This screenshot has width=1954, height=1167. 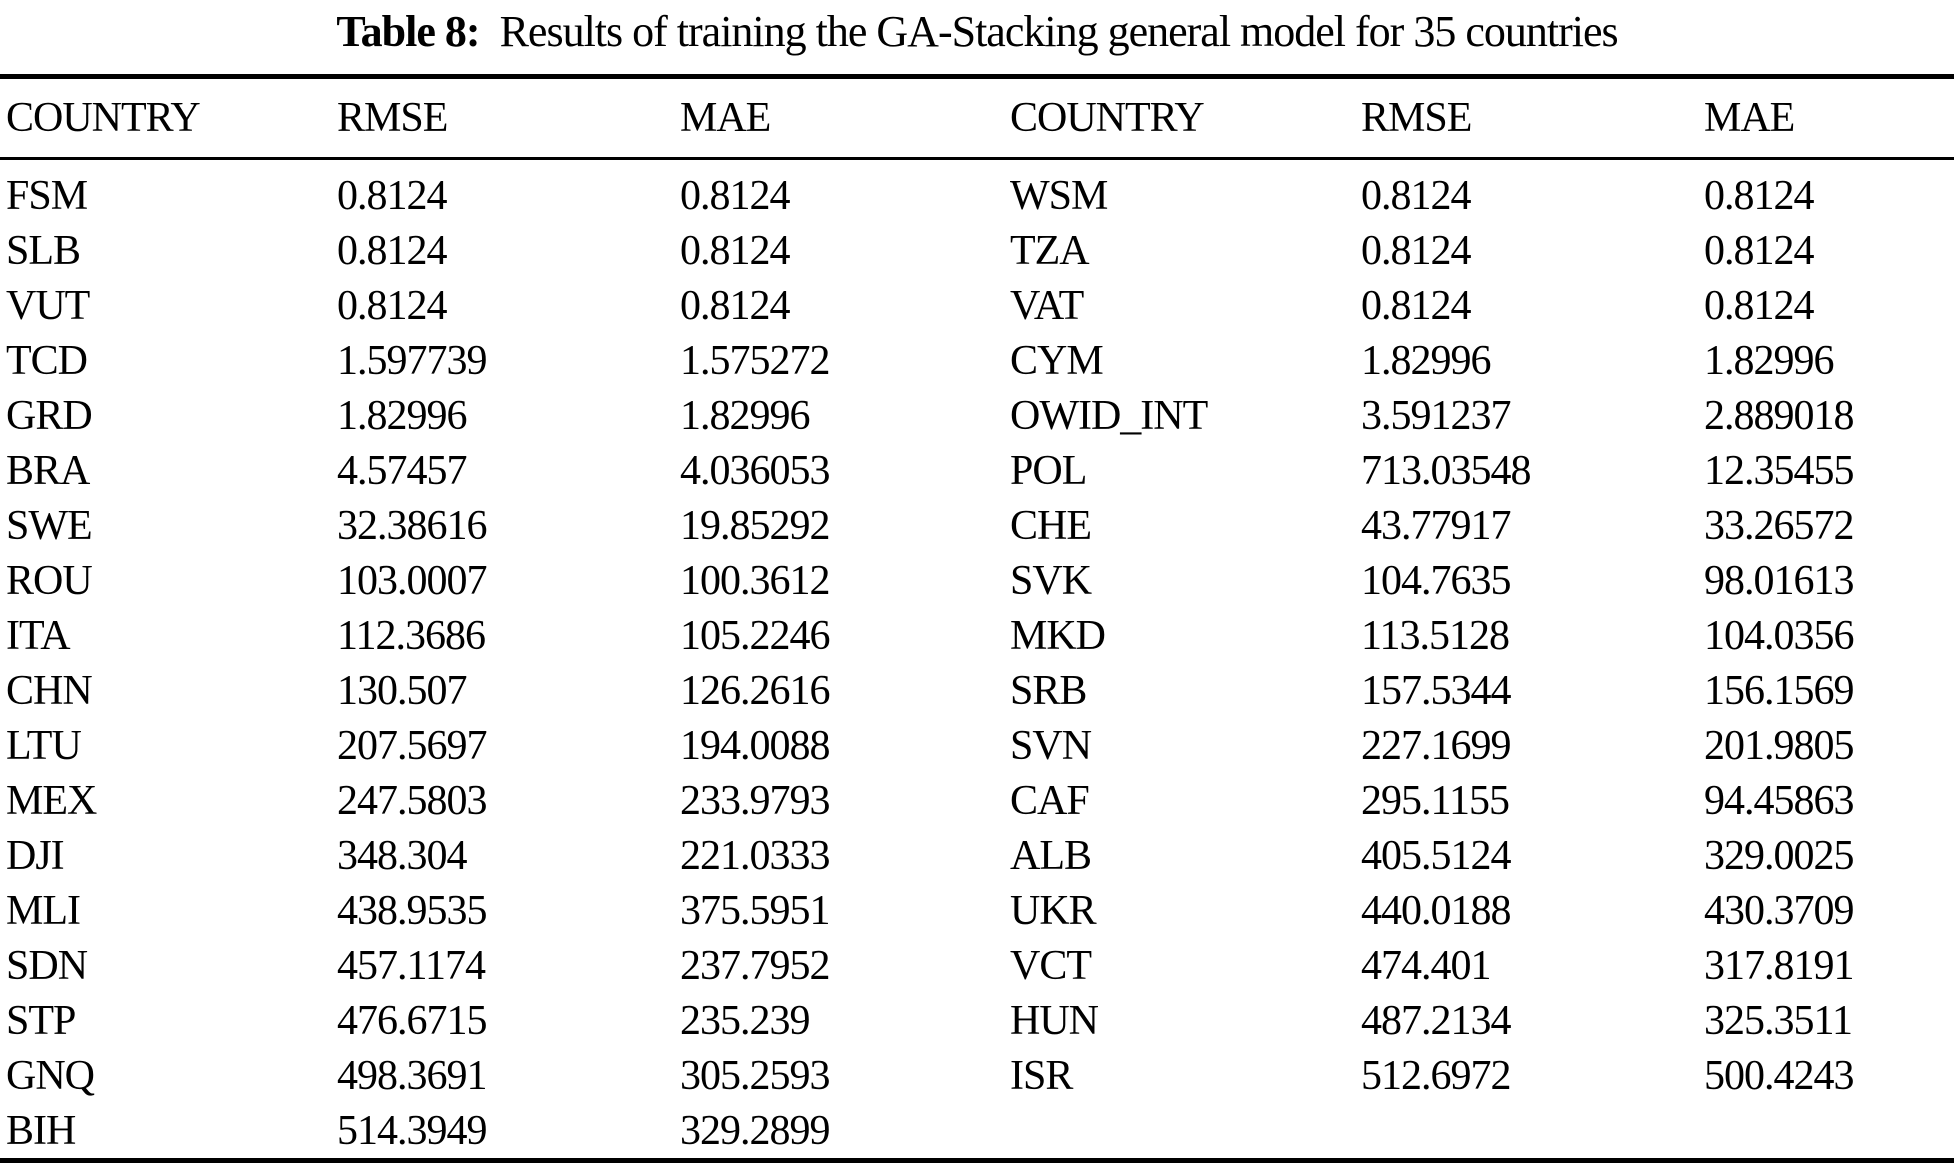 What do you see at coordinates (755, 470) in the screenshot?
I see `mae-cell: 4.036053` at bounding box center [755, 470].